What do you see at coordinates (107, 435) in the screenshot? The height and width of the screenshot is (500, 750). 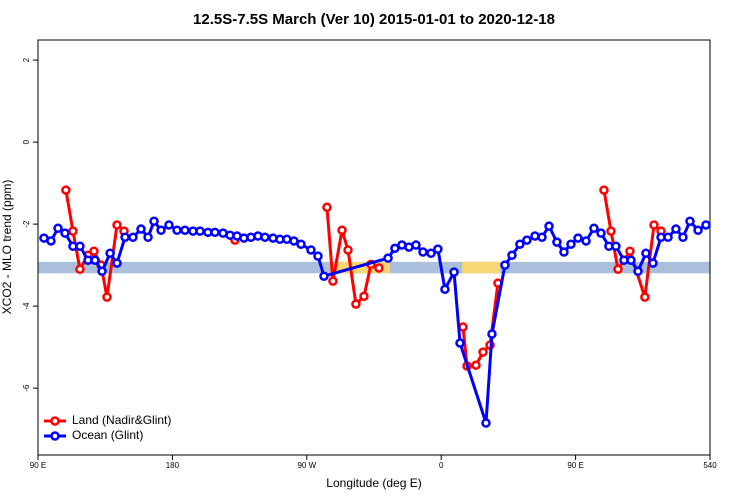 I see `legend-label: Ocean (Glint)` at bounding box center [107, 435].